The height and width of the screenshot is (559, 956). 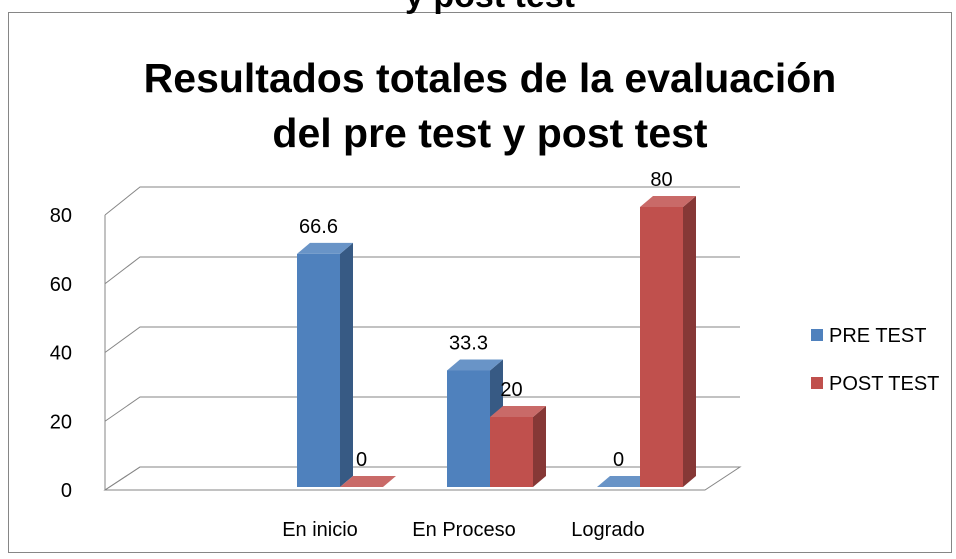 I want to click on x-tick-label: En inicio, so click(x=320, y=530).